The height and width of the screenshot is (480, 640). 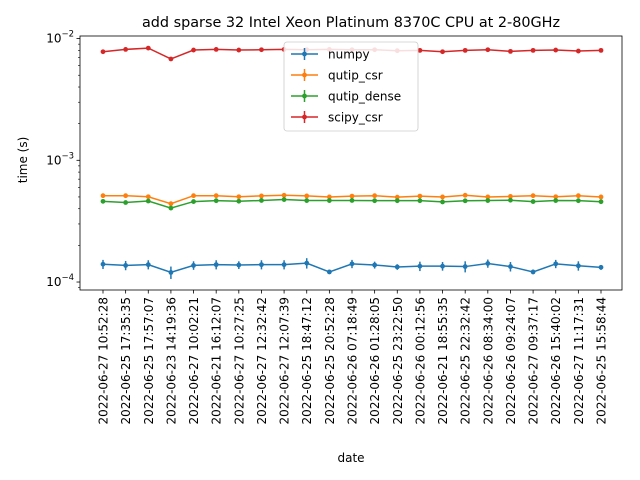 What do you see at coordinates (511, 360) in the screenshot?
I see `x-tick-label: 2022-06-26 09:24:07` at bounding box center [511, 360].